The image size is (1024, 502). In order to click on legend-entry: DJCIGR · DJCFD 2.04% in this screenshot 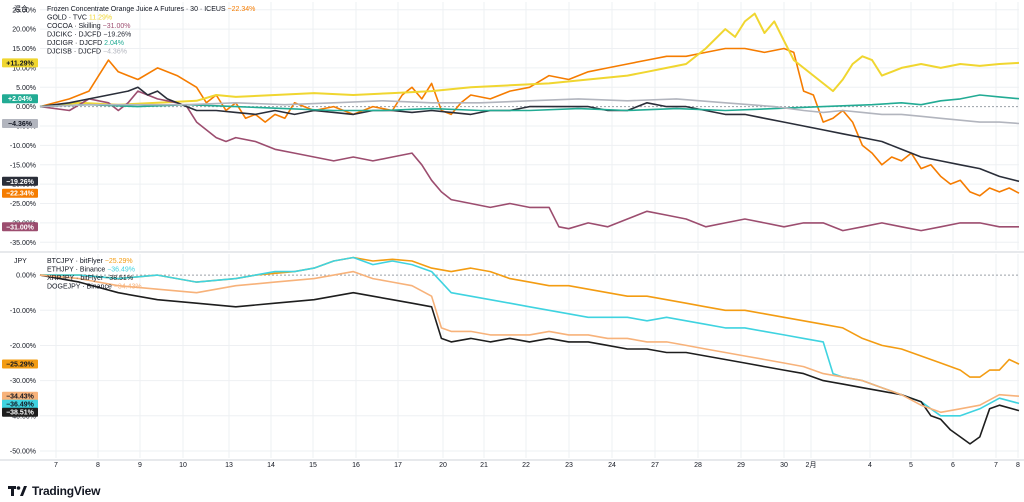, I will do `click(85, 43)`.